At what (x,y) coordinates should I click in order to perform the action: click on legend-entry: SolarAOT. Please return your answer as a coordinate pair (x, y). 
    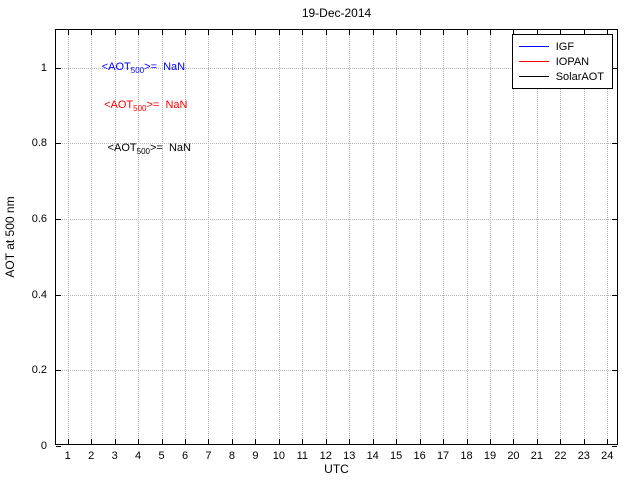
    Looking at the image, I should click on (561, 76).